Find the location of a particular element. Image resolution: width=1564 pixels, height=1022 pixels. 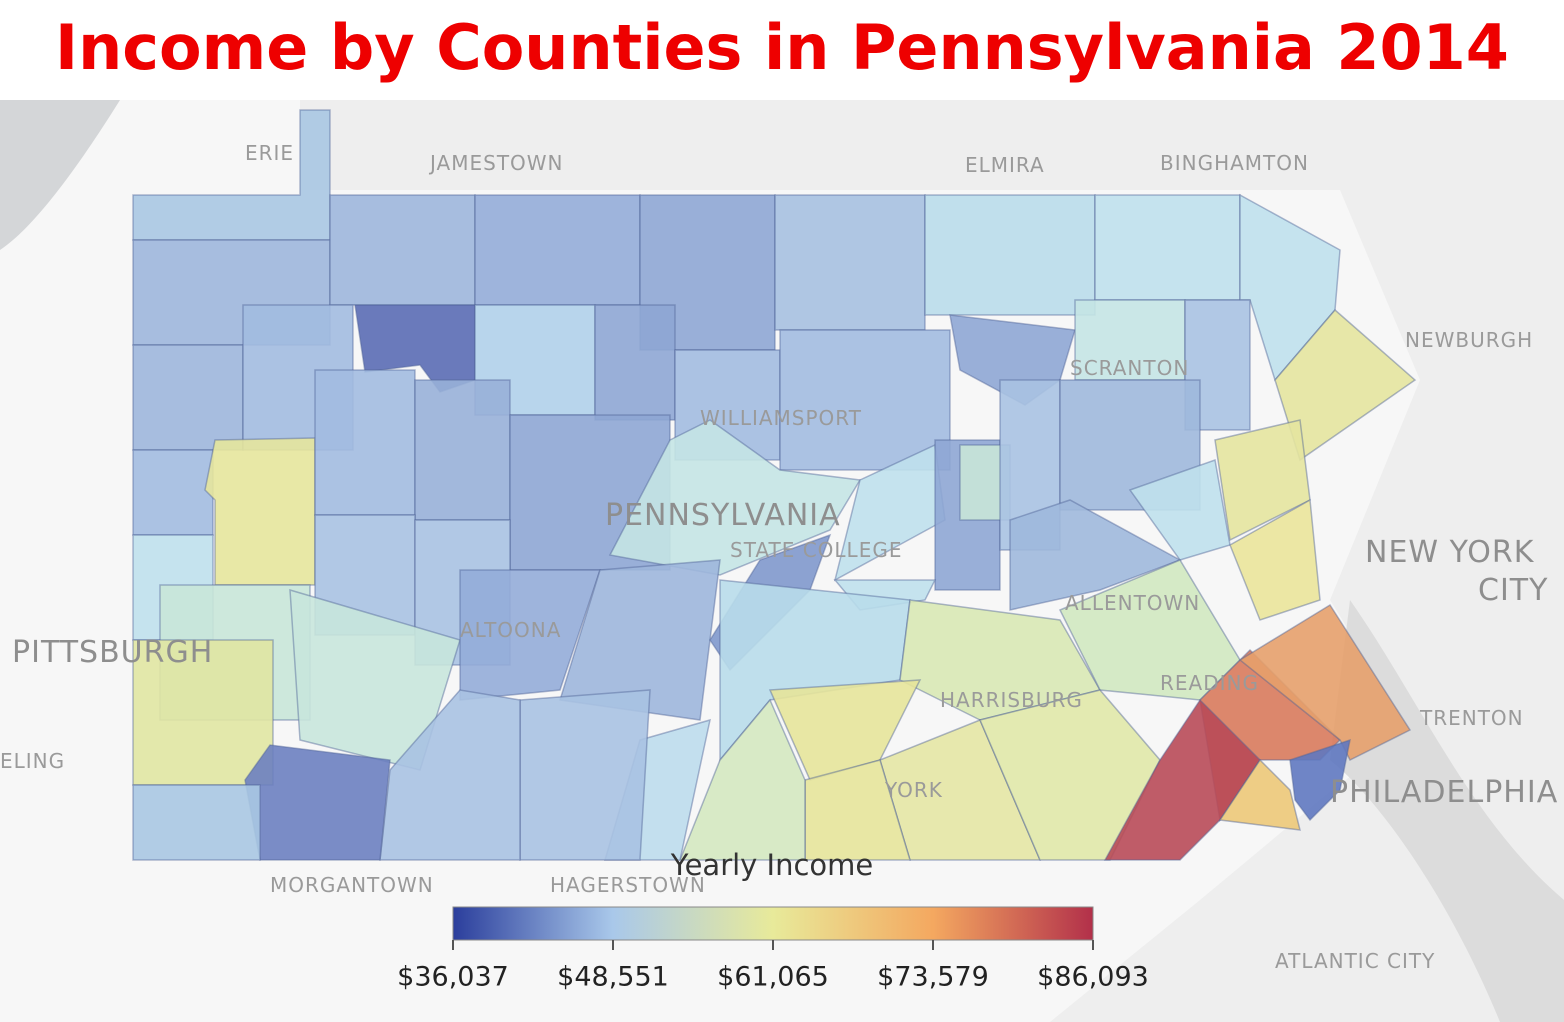

legend-tick-label: $86,093 is located at coordinates (1093, 977).